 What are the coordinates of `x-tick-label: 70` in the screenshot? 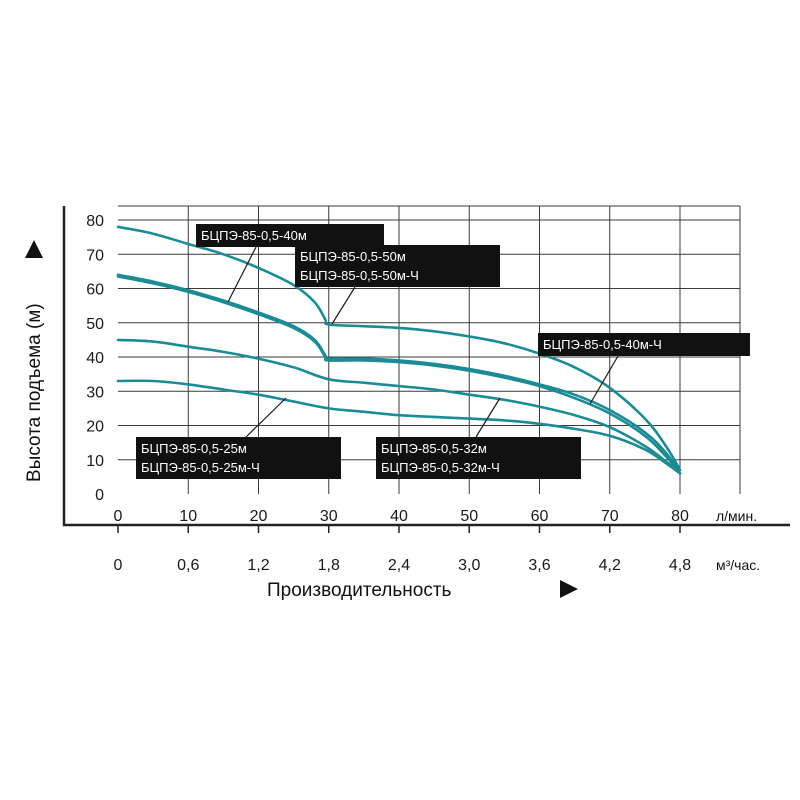 It's located at (610, 516).